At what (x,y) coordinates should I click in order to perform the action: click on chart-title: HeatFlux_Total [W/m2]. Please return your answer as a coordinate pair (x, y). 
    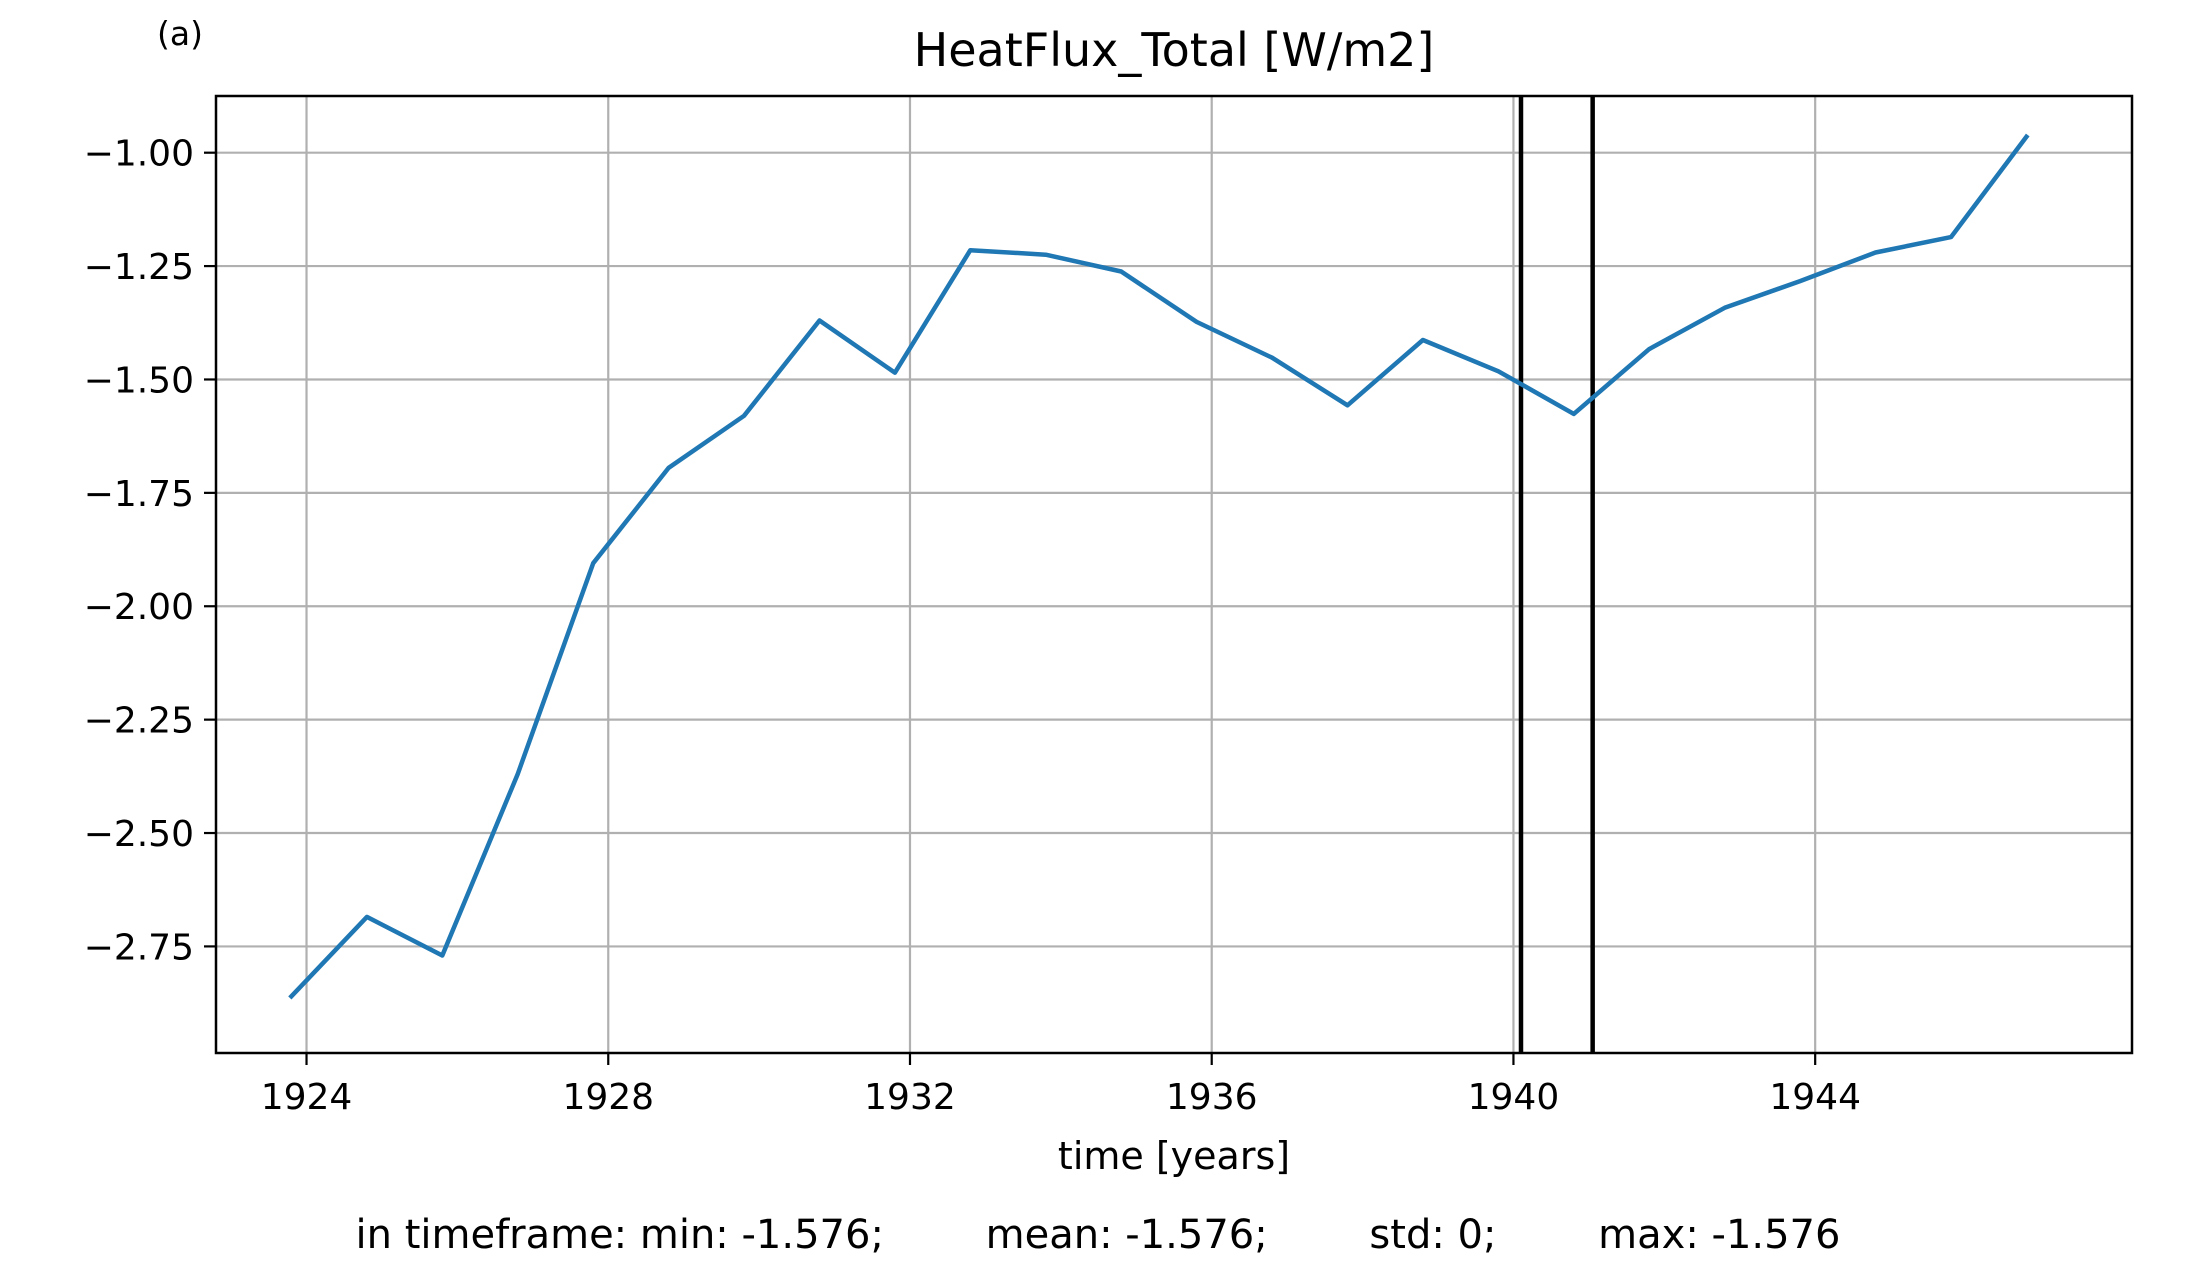
    Looking at the image, I should click on (1174, 50).